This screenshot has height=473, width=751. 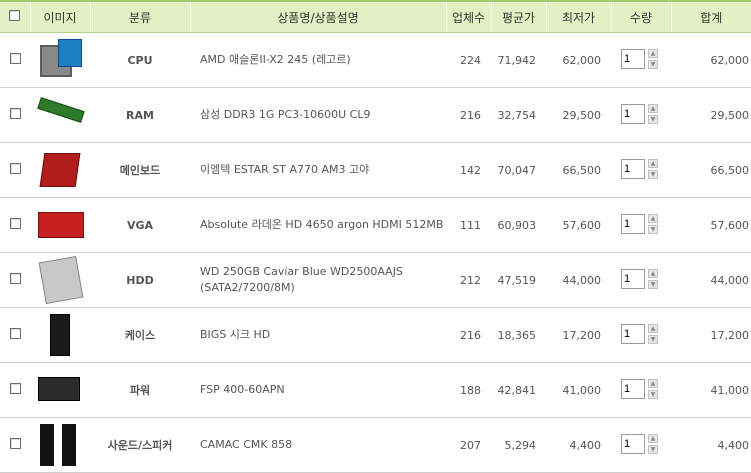 I want to click on lowest-price: 41,000, so click(x=578, y=390).